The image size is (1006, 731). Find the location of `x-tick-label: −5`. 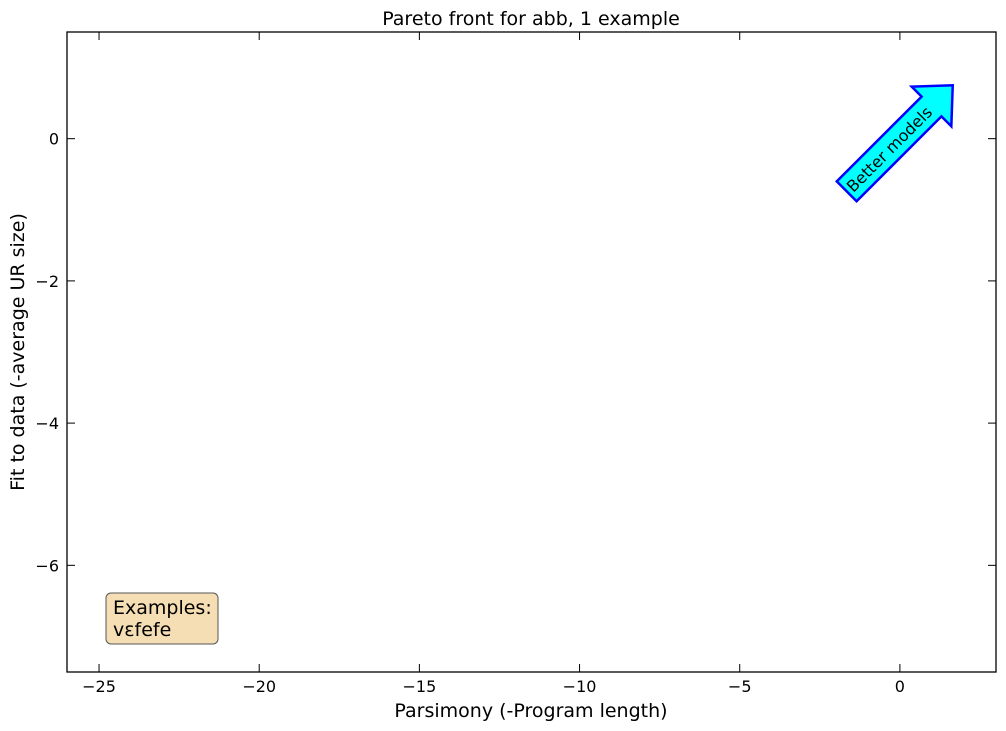

x-tick-label: −5 is located at coordinates (740, 686).